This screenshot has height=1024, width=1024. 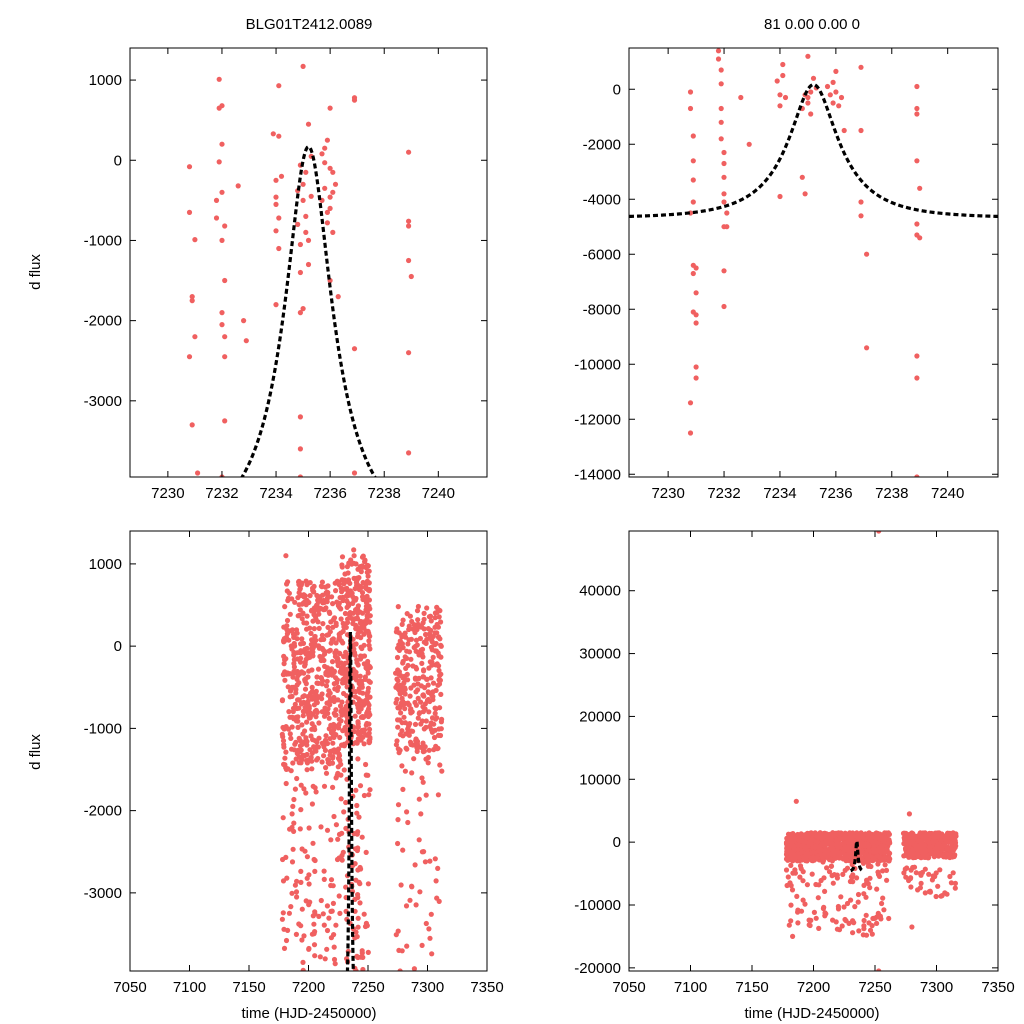 What do you see at coordinates (871, 751) in the screenshot?
I see `data-points` at bounding box center [871, 751].